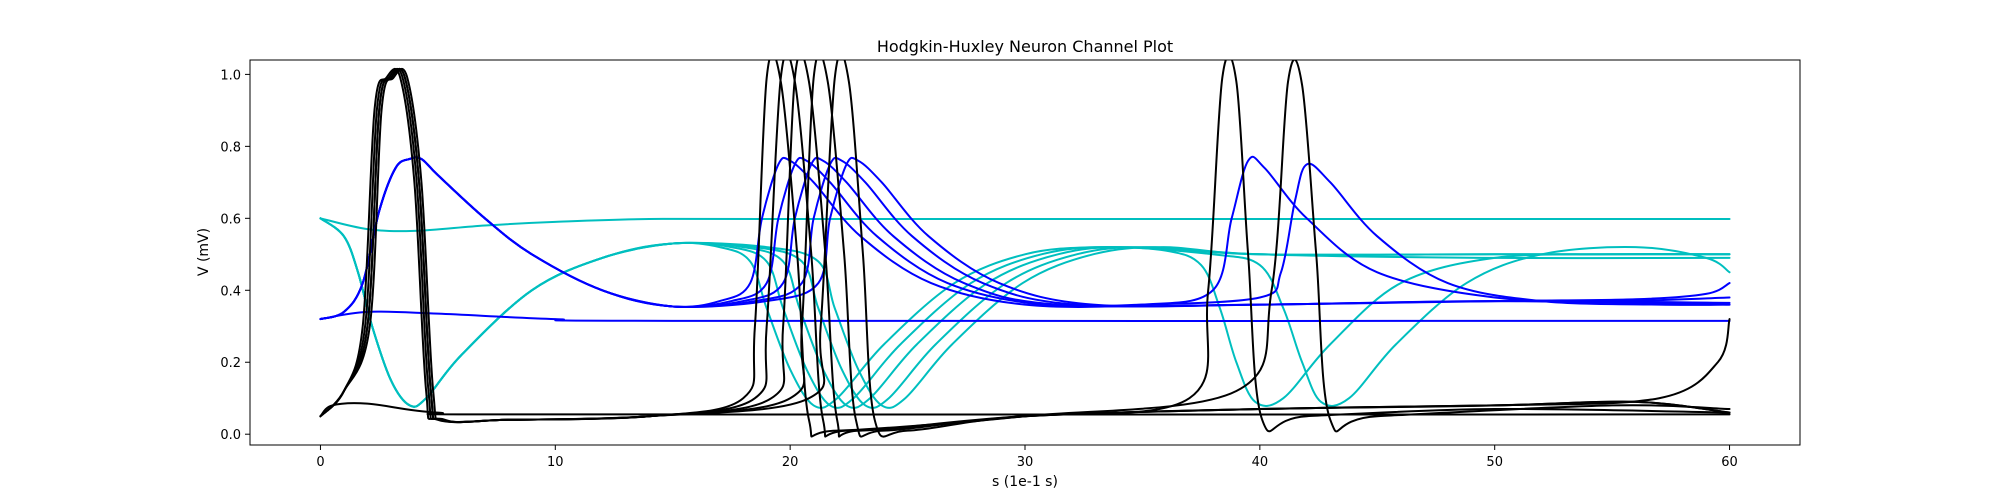 This screenshot has height=500, width=2000. What do you see at coordinates (230, 363) in the screenshot?
I see `y-tick-label: 0.2` at bounding box center [230, 363].